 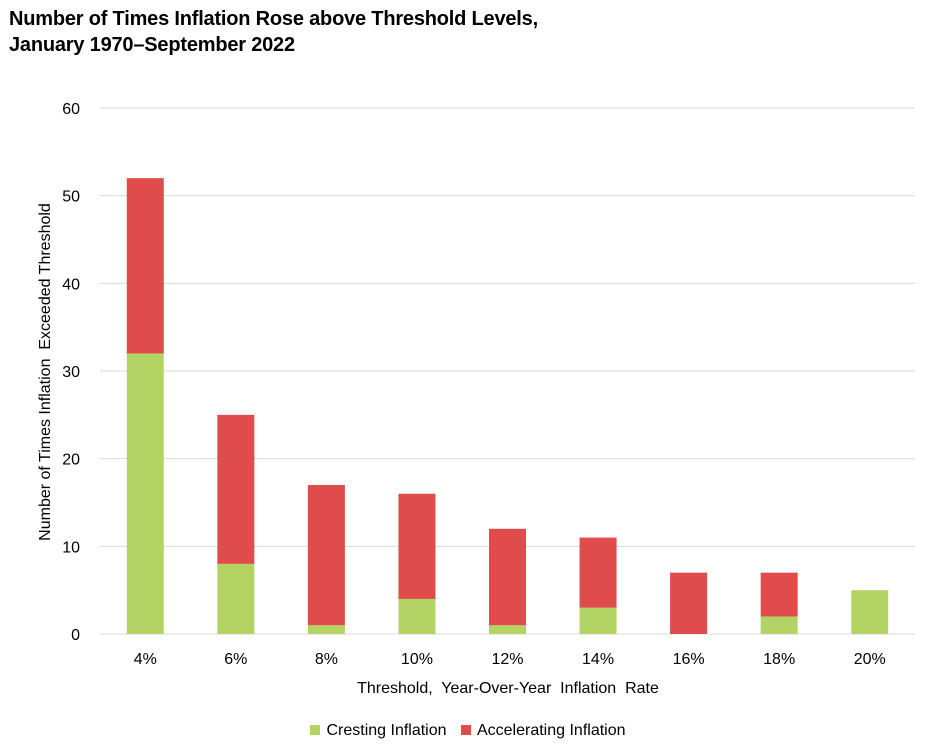 I want to click on bar-accelerating-4pct, so click(x=145, y=266).